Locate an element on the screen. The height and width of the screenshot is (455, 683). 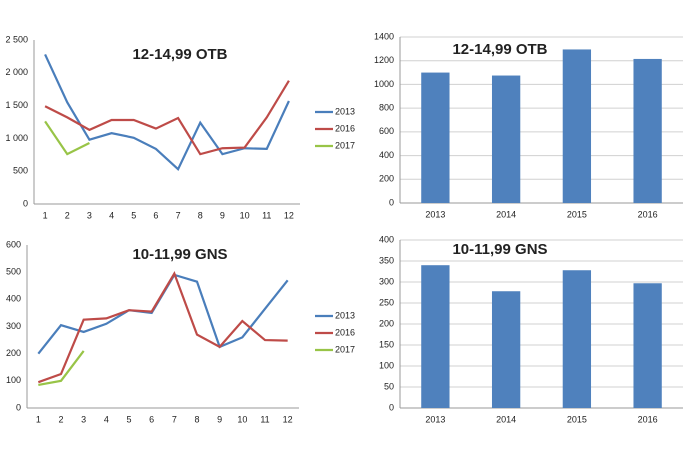
y-tick-label: 150 is located at coordinates (386, 344).